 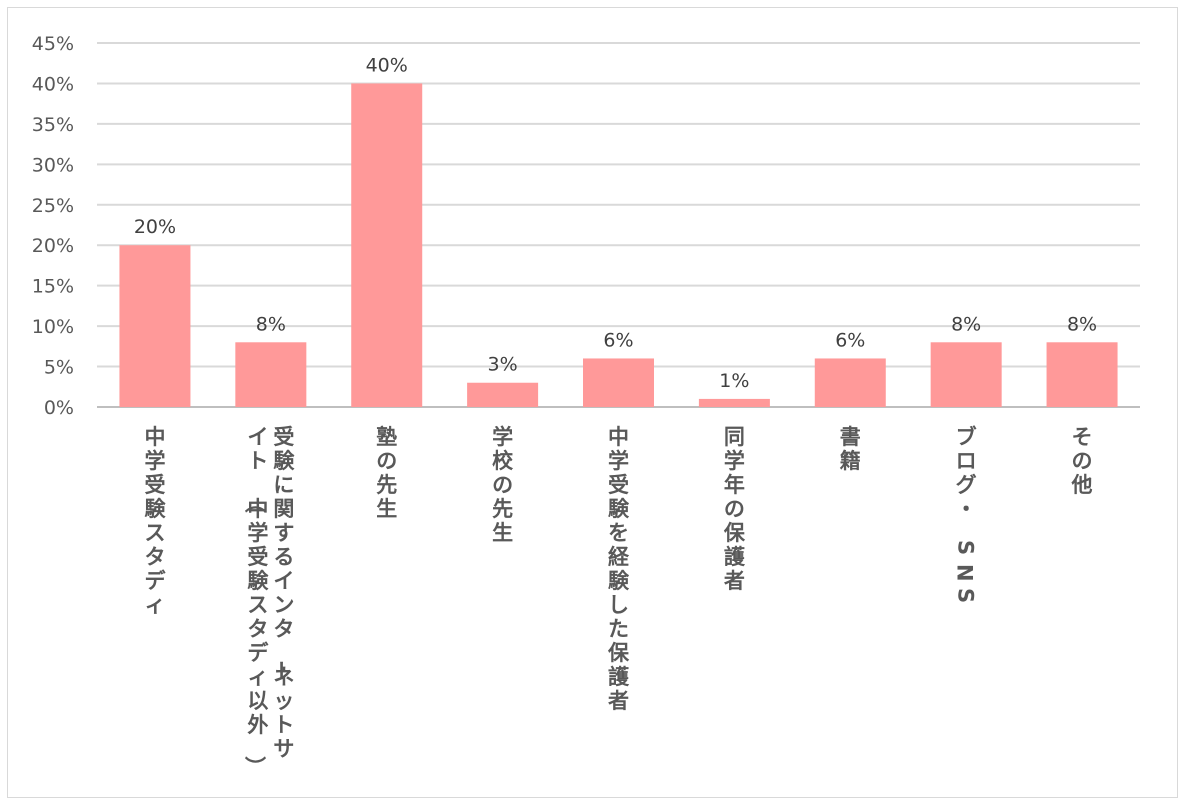 What do you see at coordinates (53, 246) in the screenshot?
I see `y-tick-label: 20%` at bounding box center [53, 246].